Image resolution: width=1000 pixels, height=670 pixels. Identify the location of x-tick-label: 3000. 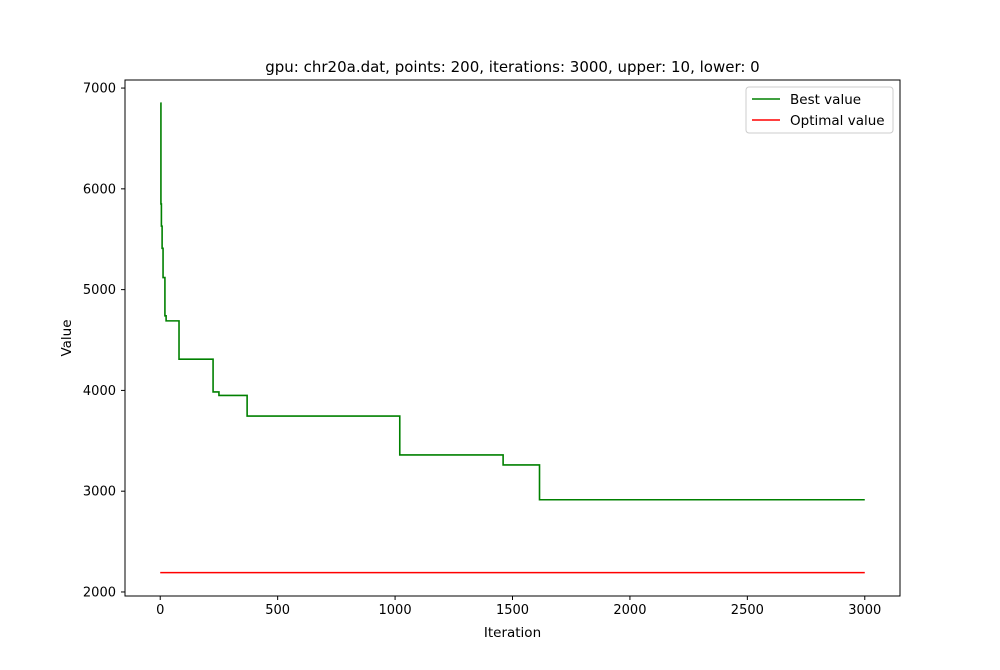
(864, 610).